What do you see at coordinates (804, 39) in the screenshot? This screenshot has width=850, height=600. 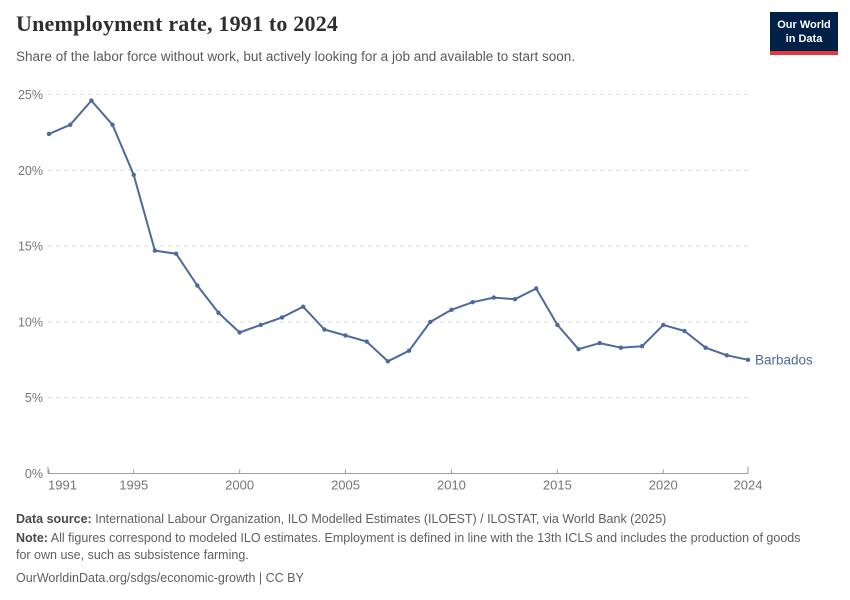 I see `owid-logo-line2: in Data` at bounding box center [804, 39].